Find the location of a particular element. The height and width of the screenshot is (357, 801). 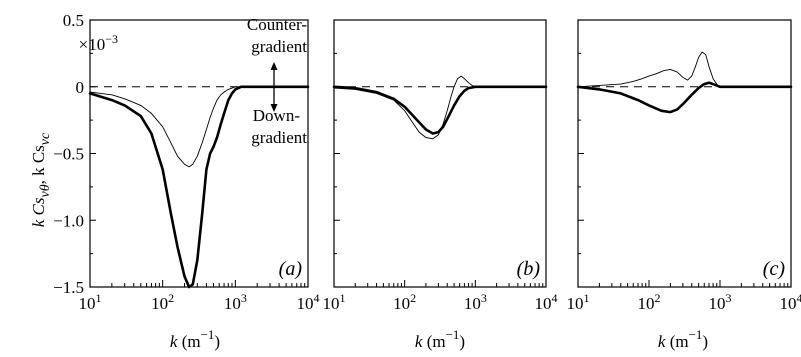

down-gradient-label-2: gradient is located at coordinates (279, 137).